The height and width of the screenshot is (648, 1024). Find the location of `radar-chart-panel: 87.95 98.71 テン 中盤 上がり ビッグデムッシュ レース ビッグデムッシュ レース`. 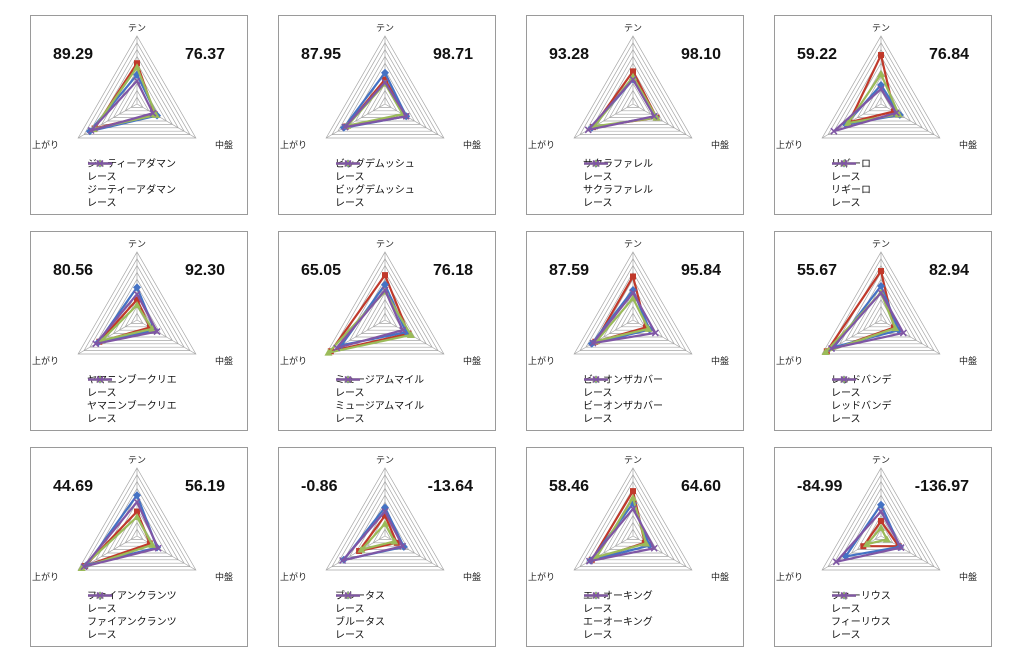

radar-chart-panel: 87.95 98.71 テン 中盤 上がり ビッグデムッシュ レース ビッグデムッシュ レース is located at coordinates (387, 115).